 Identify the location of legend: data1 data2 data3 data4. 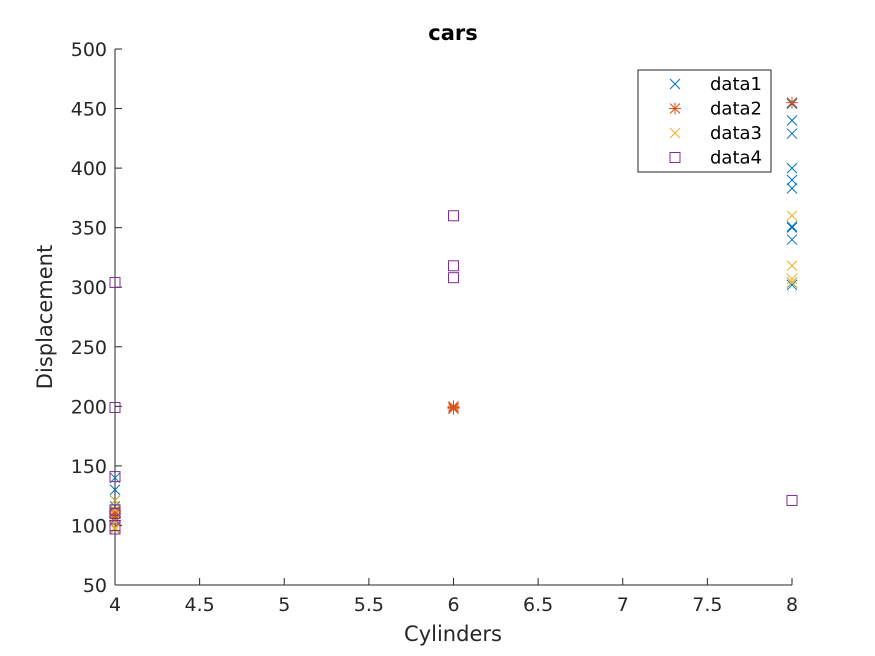
(704, 121).